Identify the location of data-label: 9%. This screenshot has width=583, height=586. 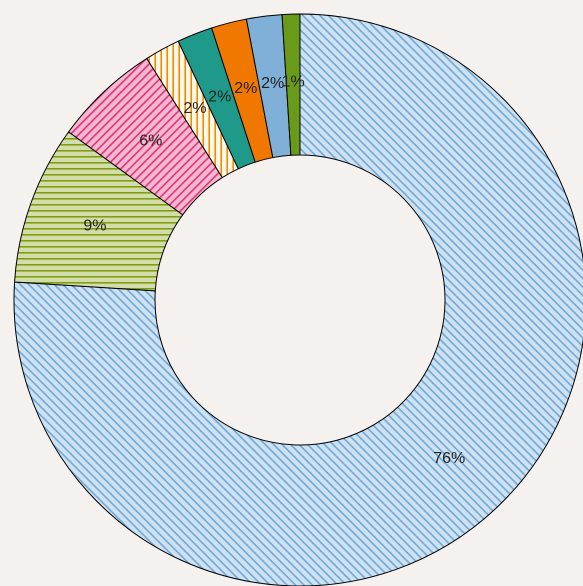
(94, 225).